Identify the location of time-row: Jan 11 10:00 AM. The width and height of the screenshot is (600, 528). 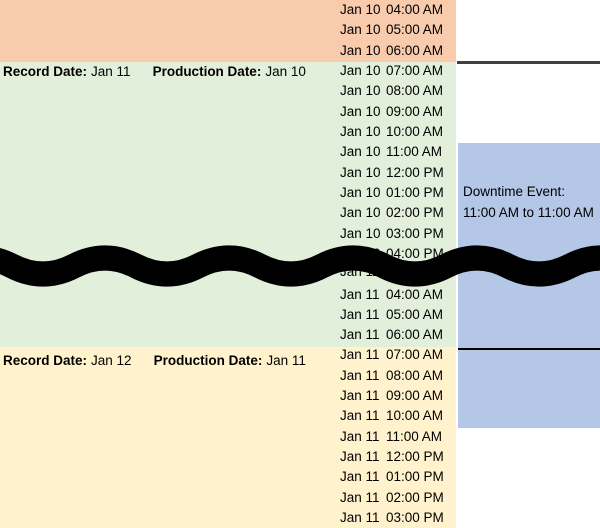
(396, 416).